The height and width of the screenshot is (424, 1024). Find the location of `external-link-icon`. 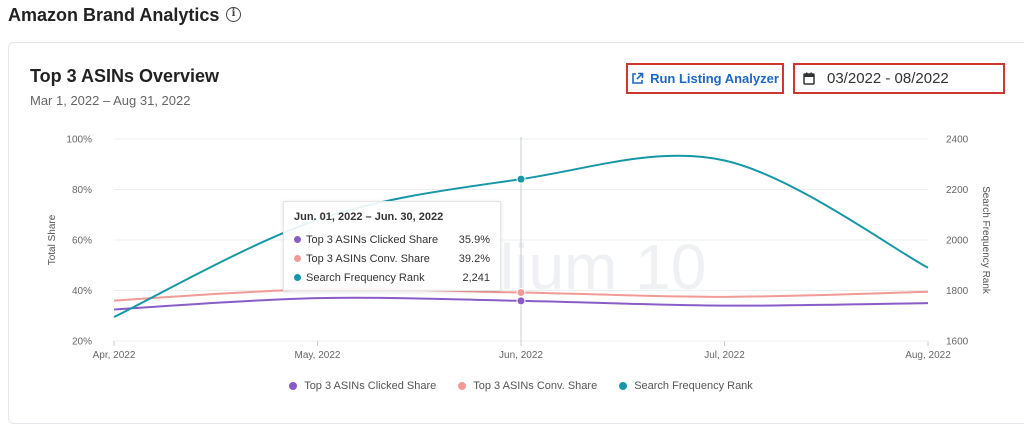

external-link-icon is located at coordinates (638, 78).